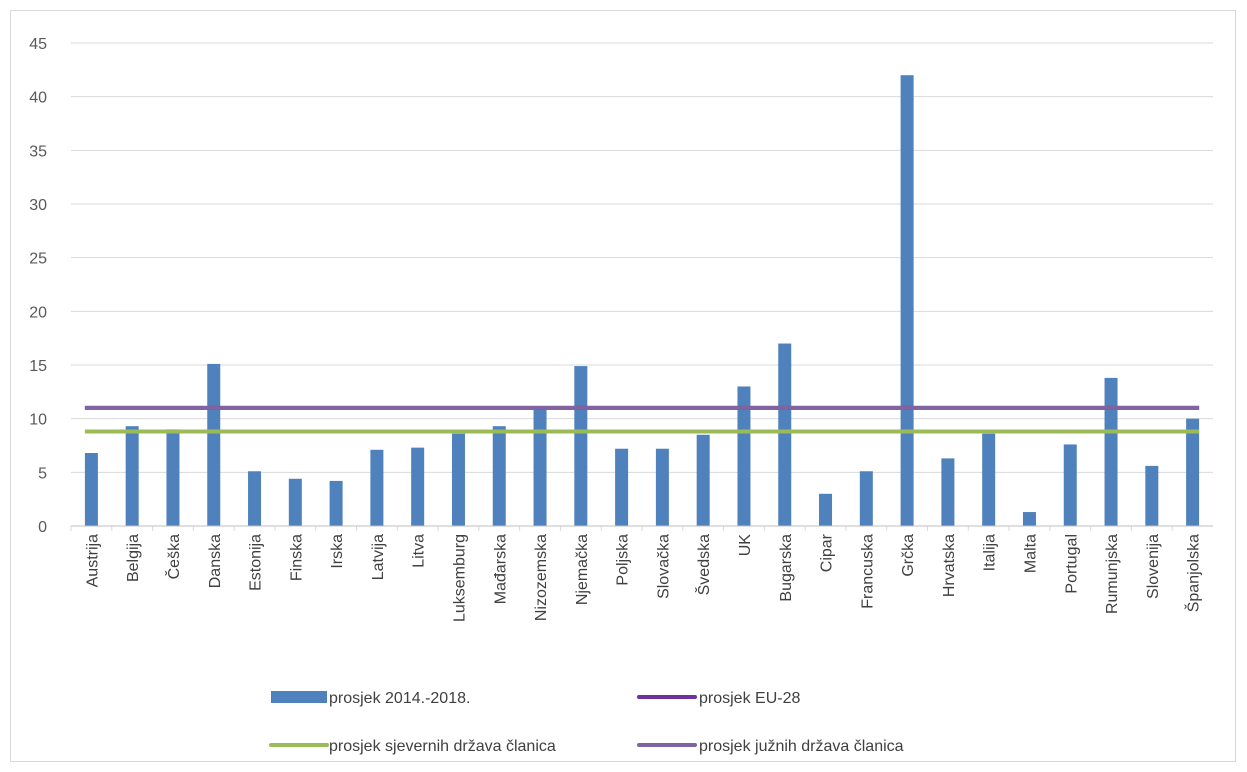  I want to click on category-label: Mađarska, so click(500, 569).